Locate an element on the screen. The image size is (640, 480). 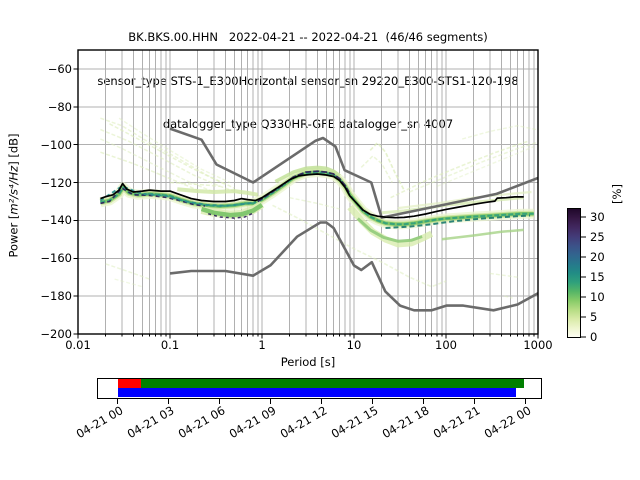
mode-line is located at coordinates (312, 196).